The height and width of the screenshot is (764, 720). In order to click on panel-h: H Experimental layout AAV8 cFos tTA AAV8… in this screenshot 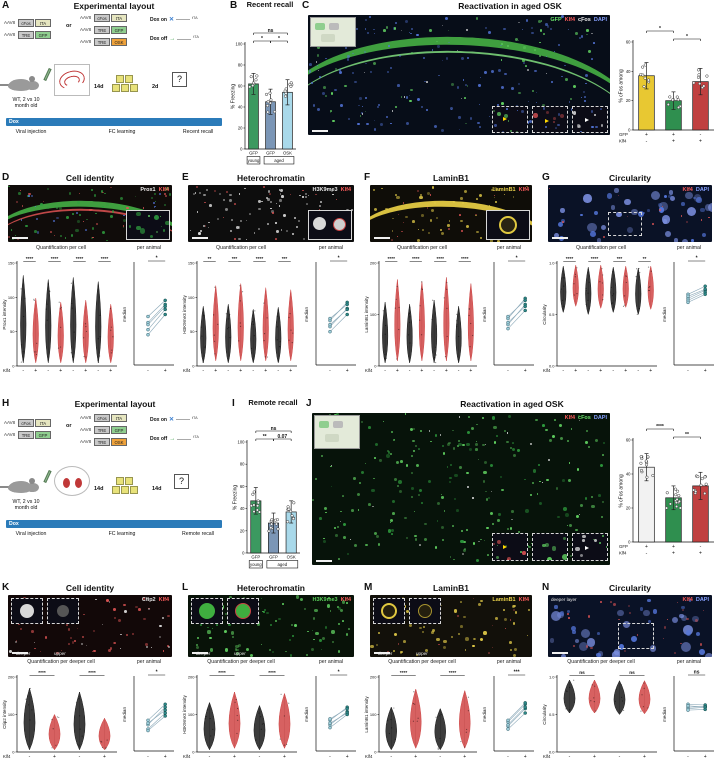, I will do `click(115, 490)`.